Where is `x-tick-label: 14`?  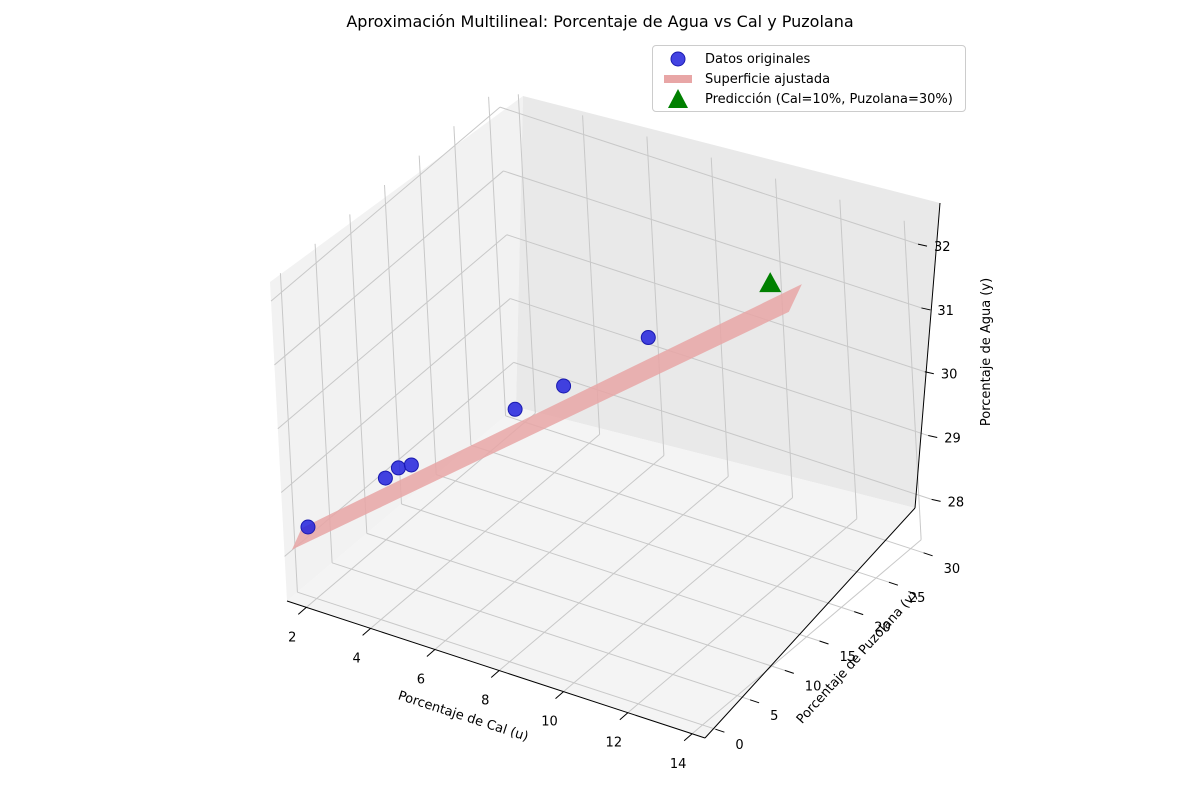 x-tick-label: 14 is located at coordinates (678, 764).